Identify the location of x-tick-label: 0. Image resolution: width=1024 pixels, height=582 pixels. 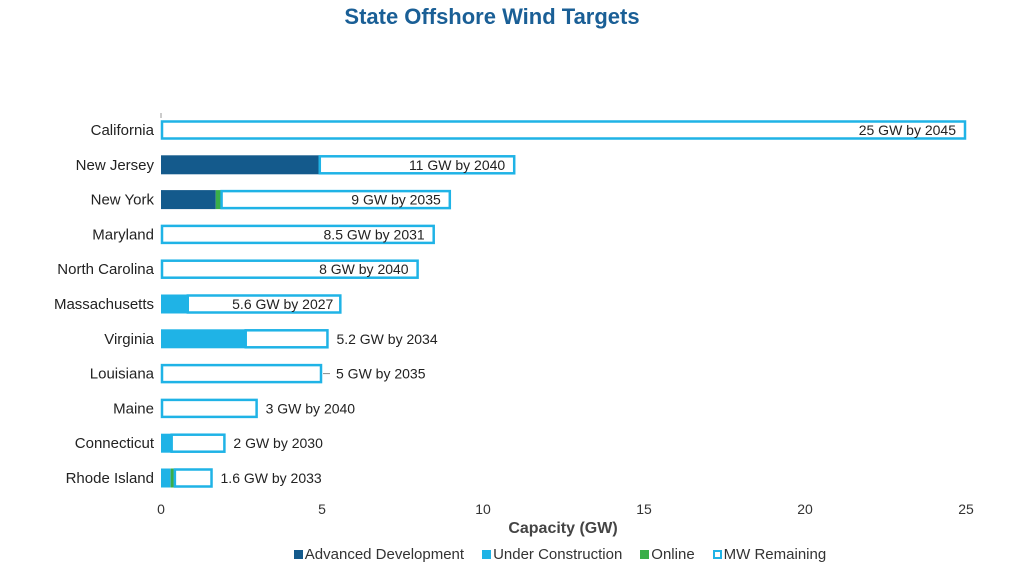
(161, 509).